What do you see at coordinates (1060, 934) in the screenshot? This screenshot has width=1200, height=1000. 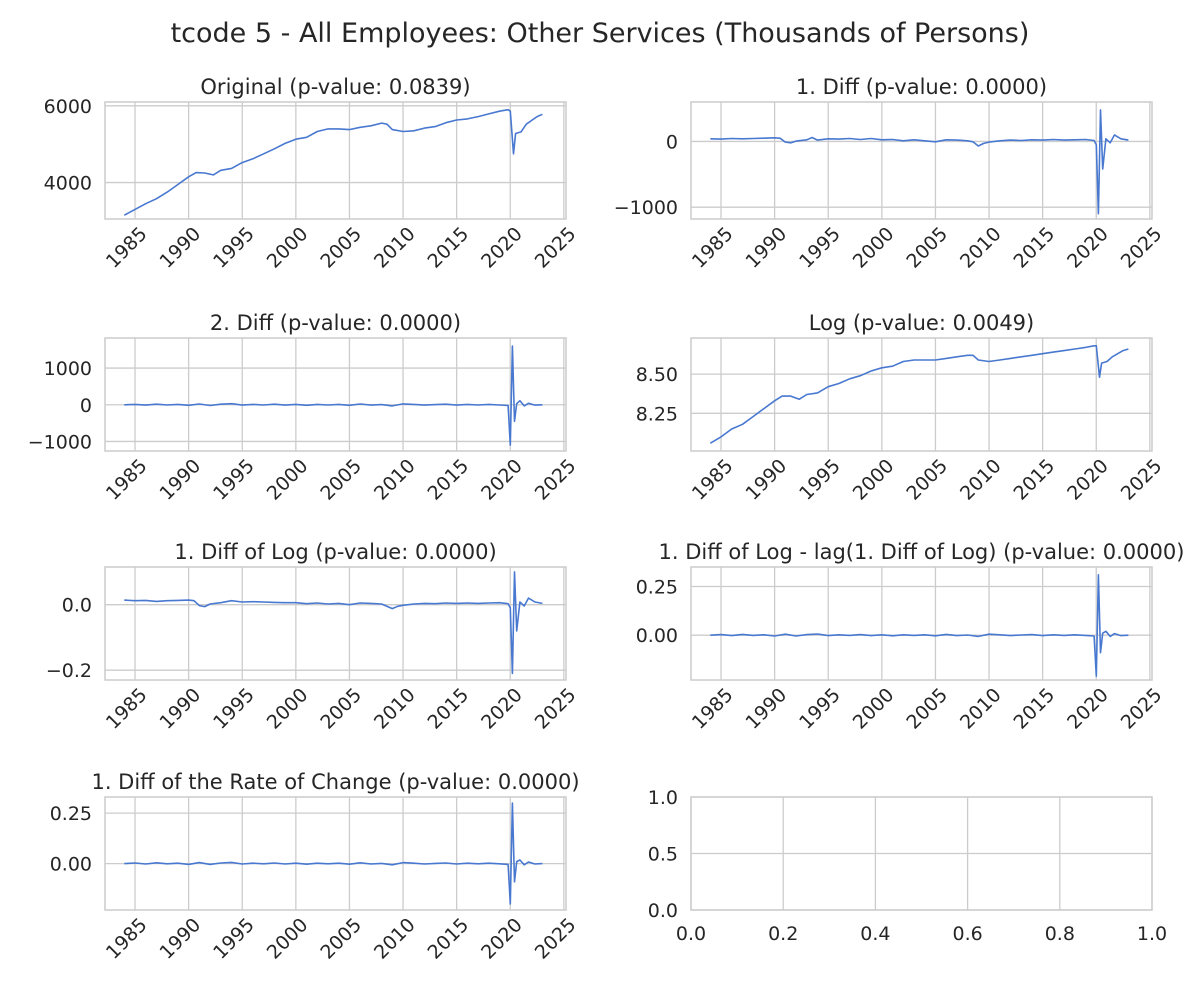 I see `x-tick-label: 0.8` at bounding box center [1060, 934].